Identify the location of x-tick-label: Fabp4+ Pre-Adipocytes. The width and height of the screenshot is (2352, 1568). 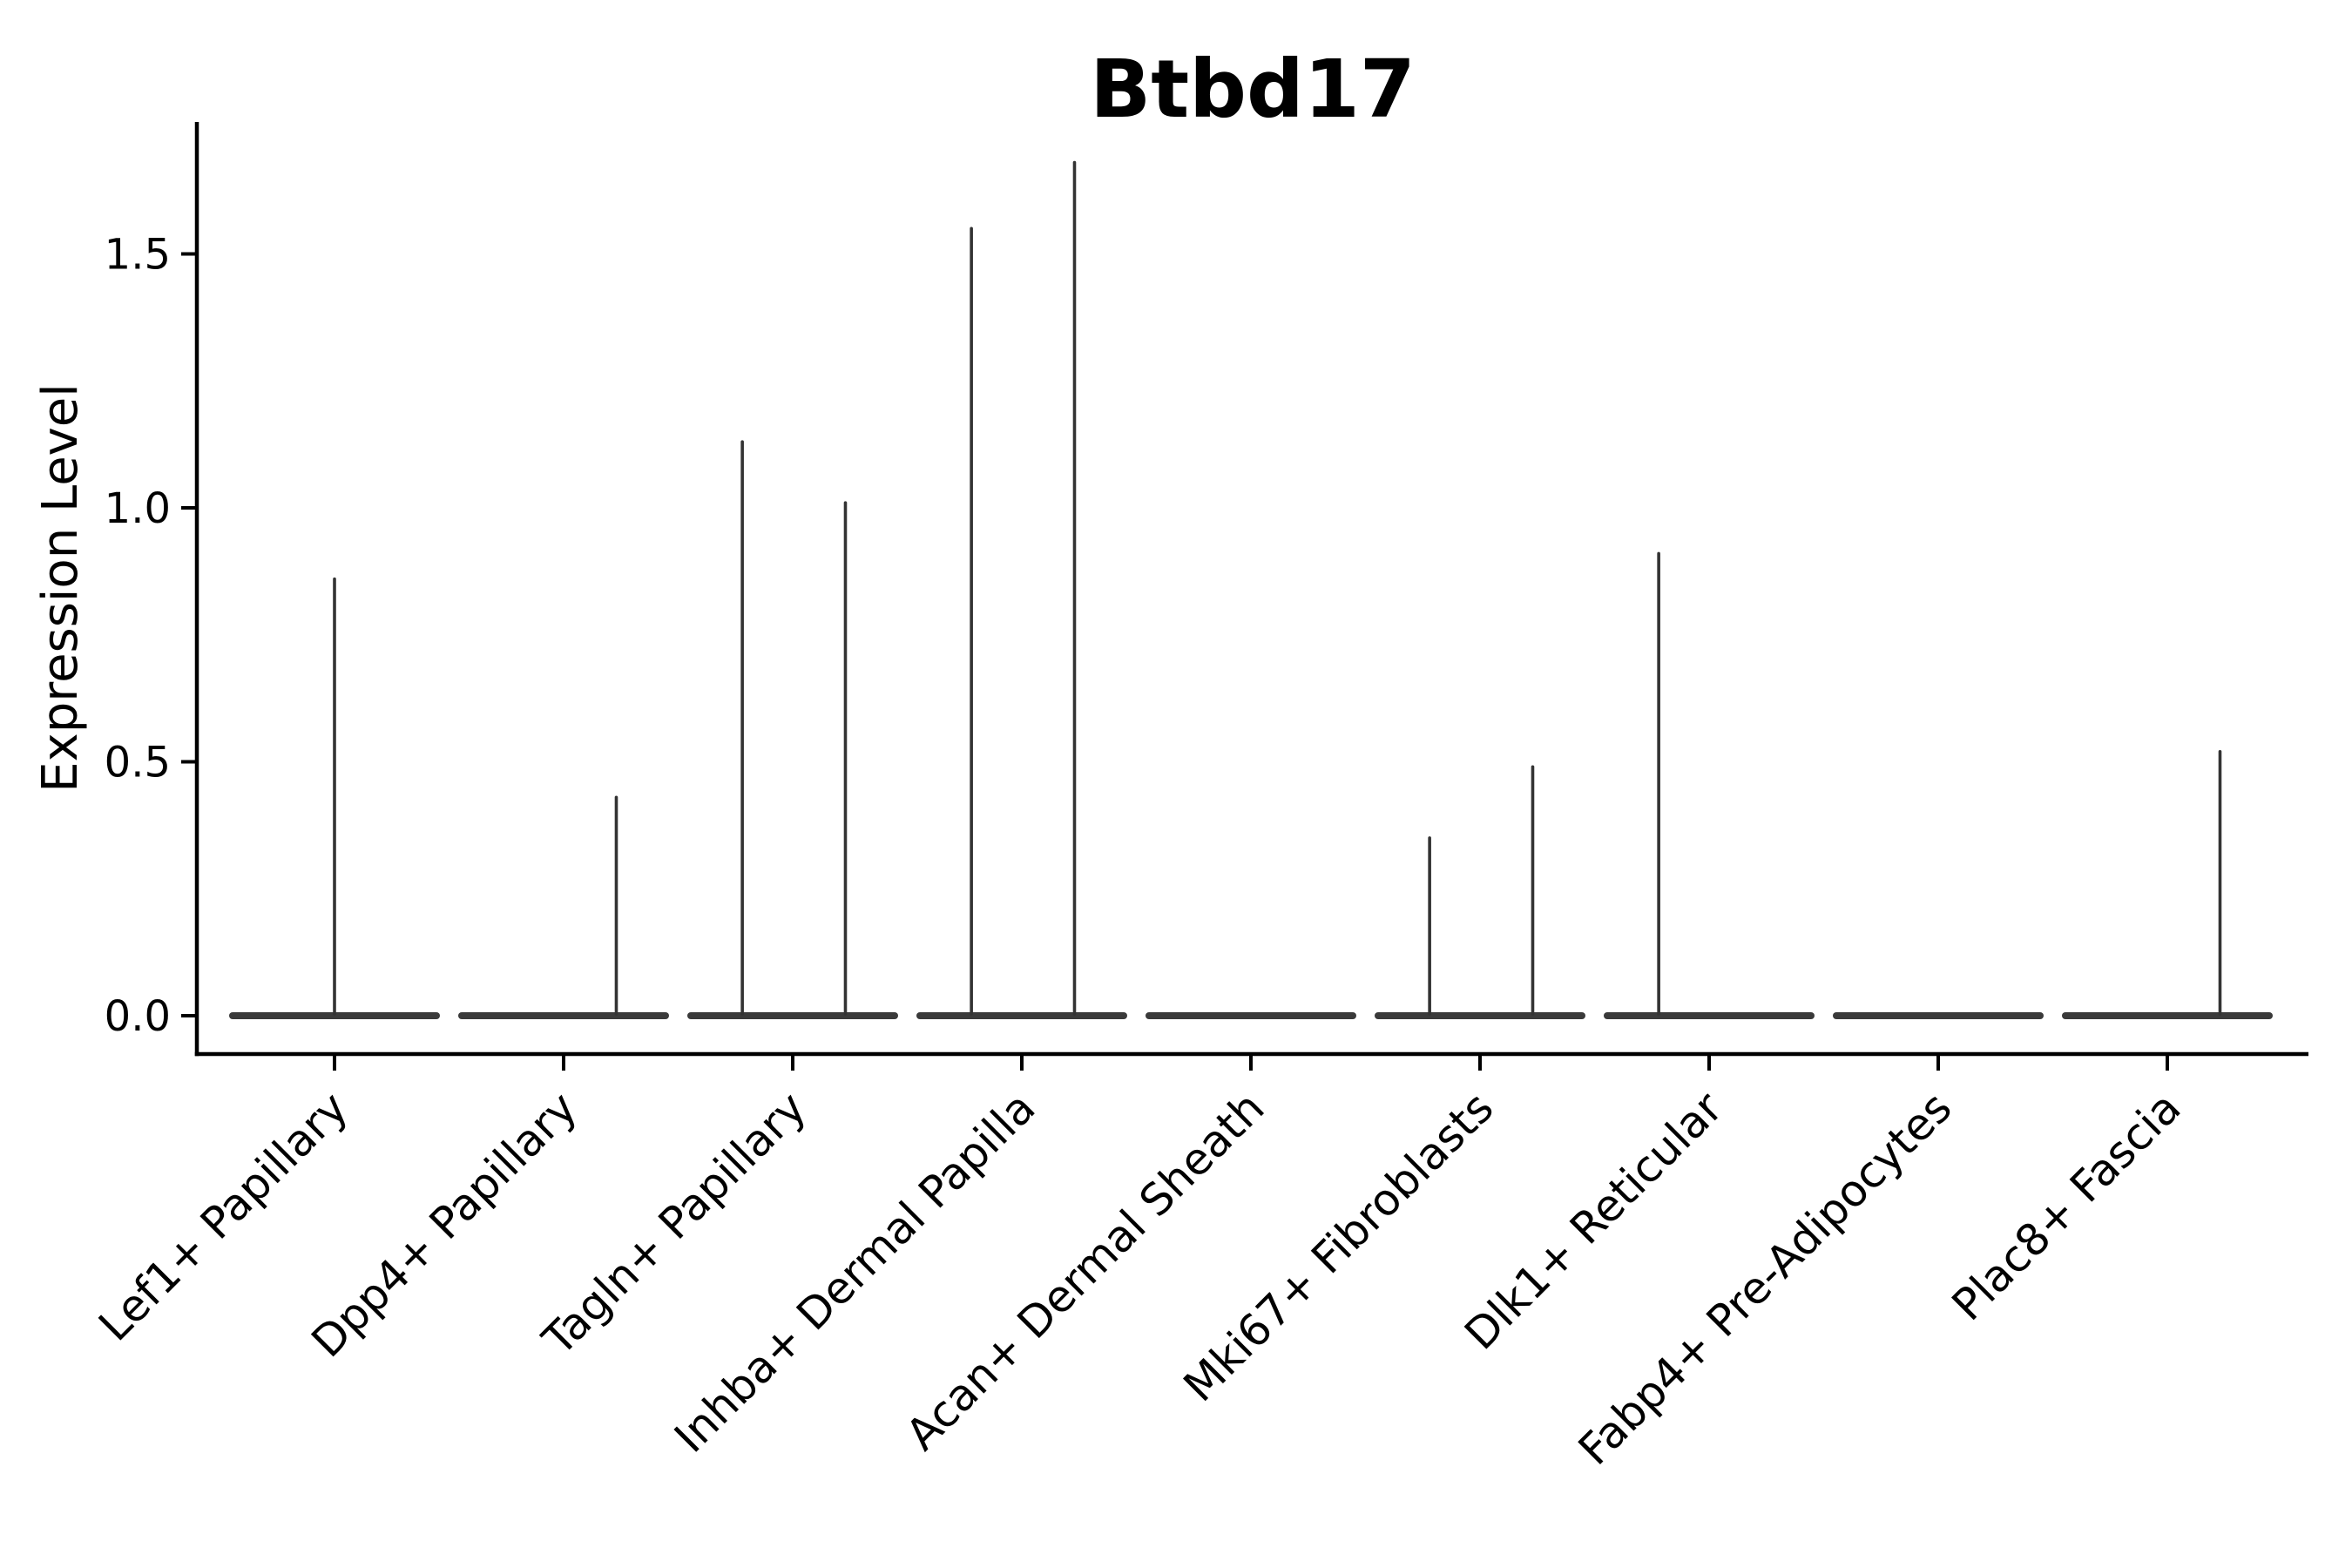
(1765, 1278).